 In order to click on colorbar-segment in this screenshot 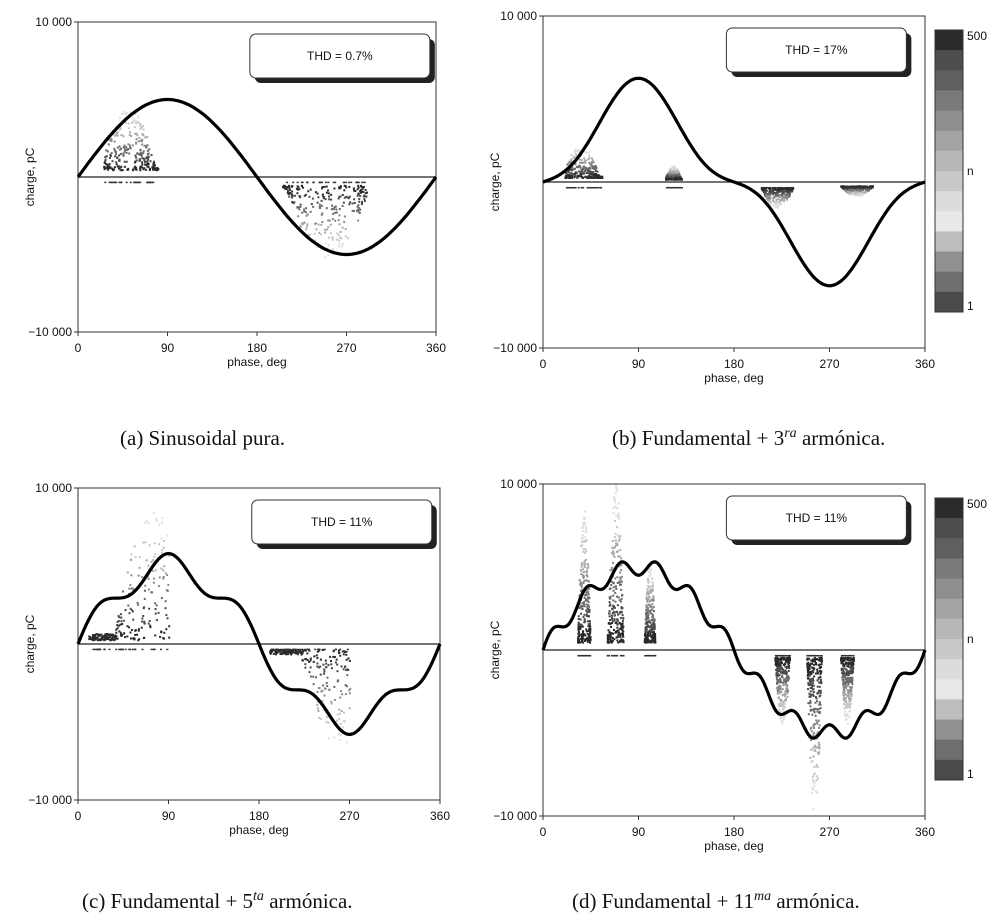, I will do `click(949, 629)`.